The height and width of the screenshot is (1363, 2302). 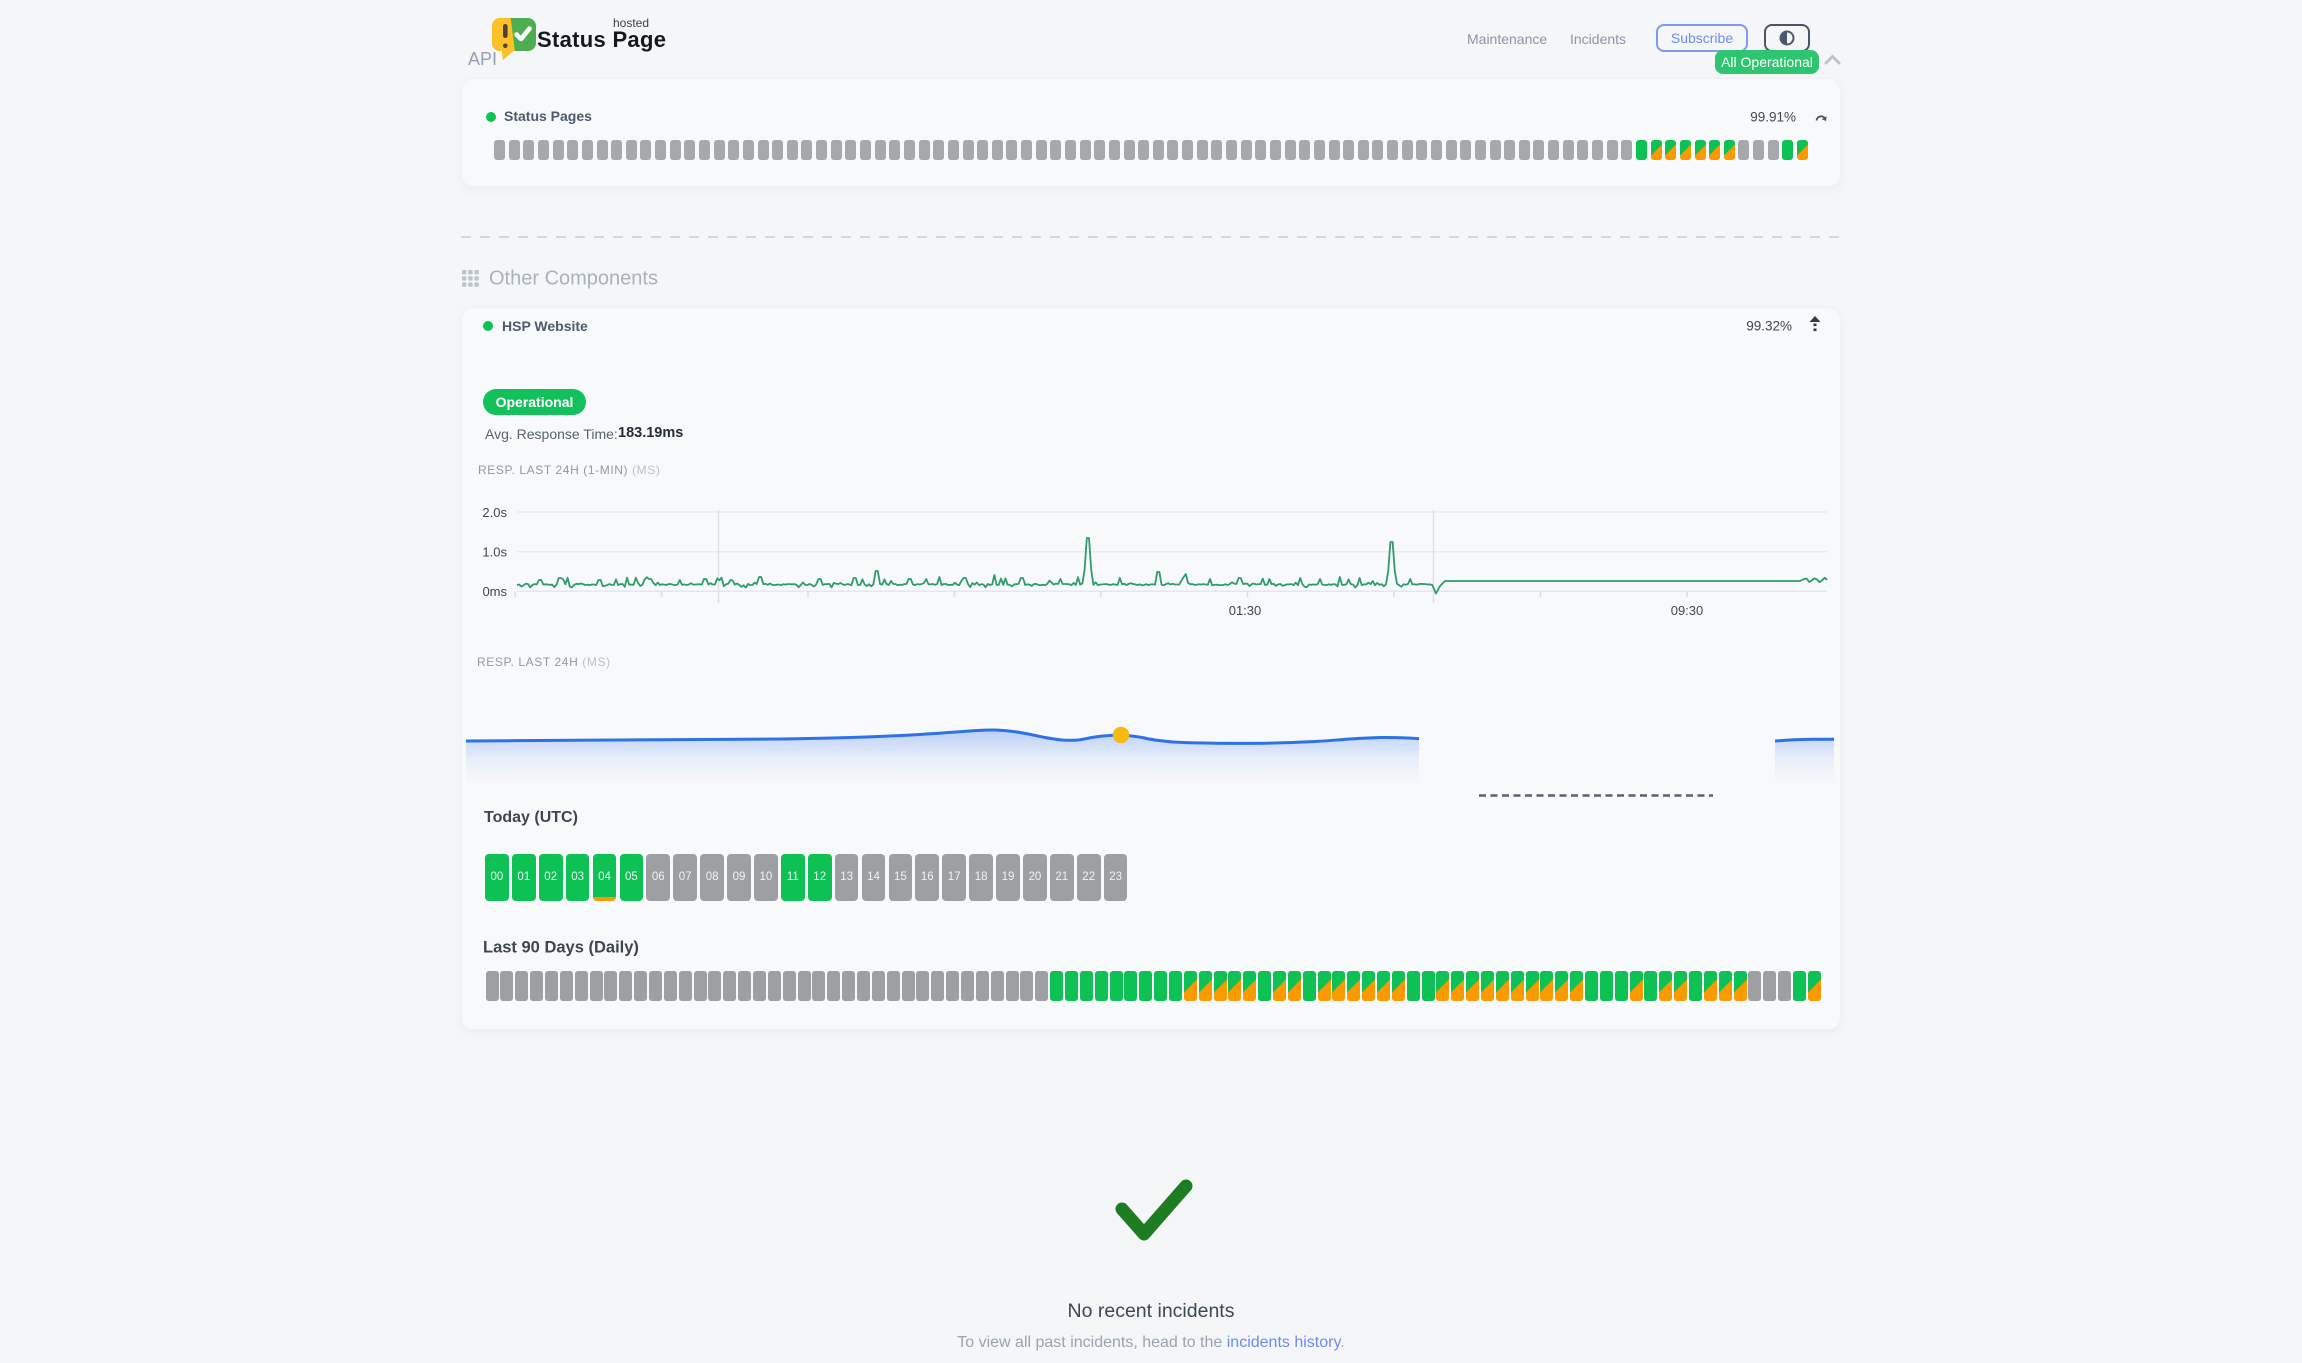 I want to click on svg-text: 1.0s, so click(x=494, y=552).